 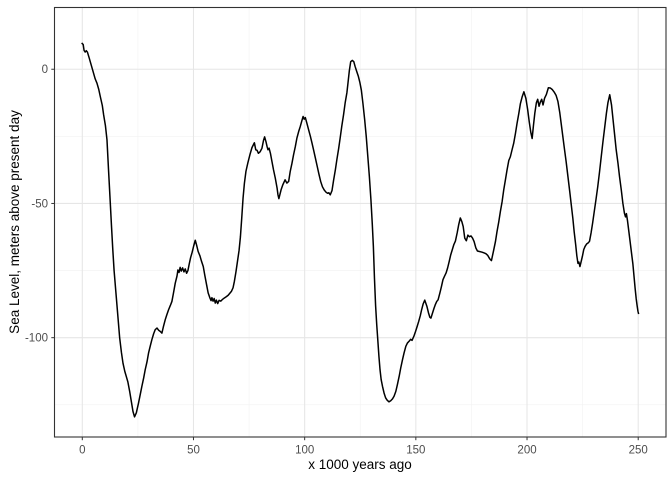 I want to click on x-tick-label: 100, so click(x=304, y=451).